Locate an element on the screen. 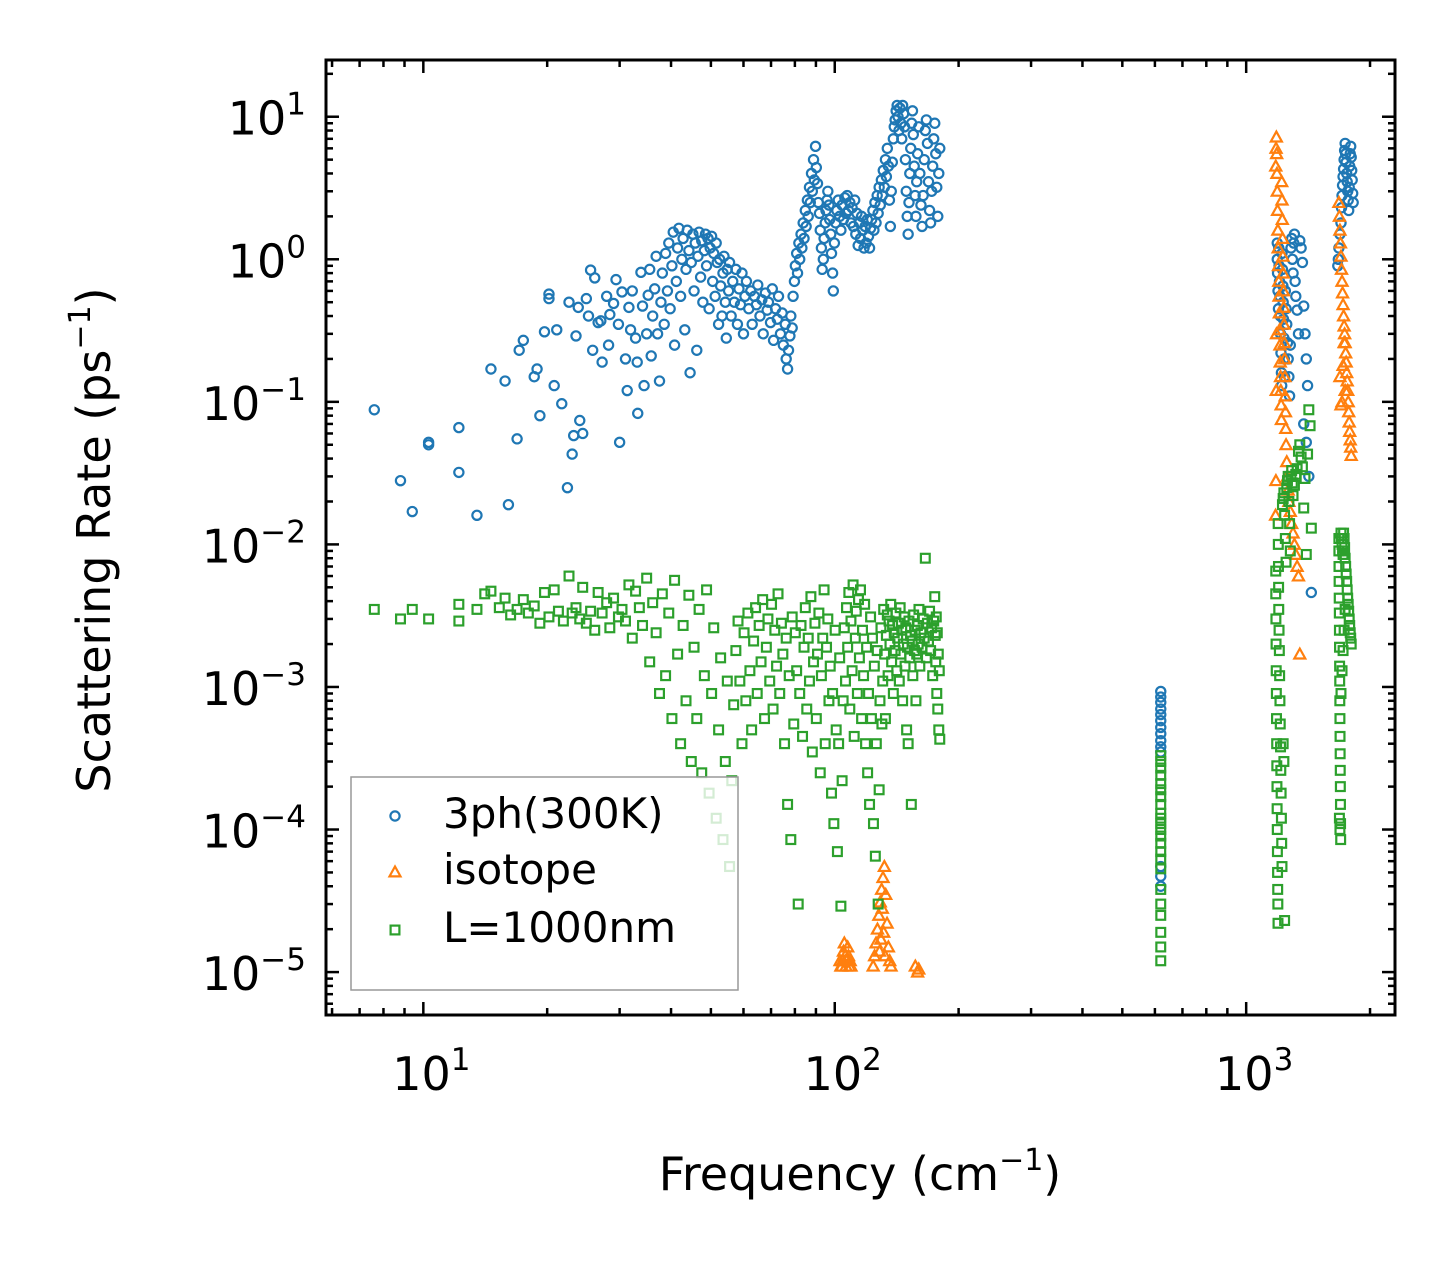 Image resolution: width=1455 pixels, height=1265 pixels. legend: 3ph(300K) isotope L=1000nm is located at coordinates (544, 883).